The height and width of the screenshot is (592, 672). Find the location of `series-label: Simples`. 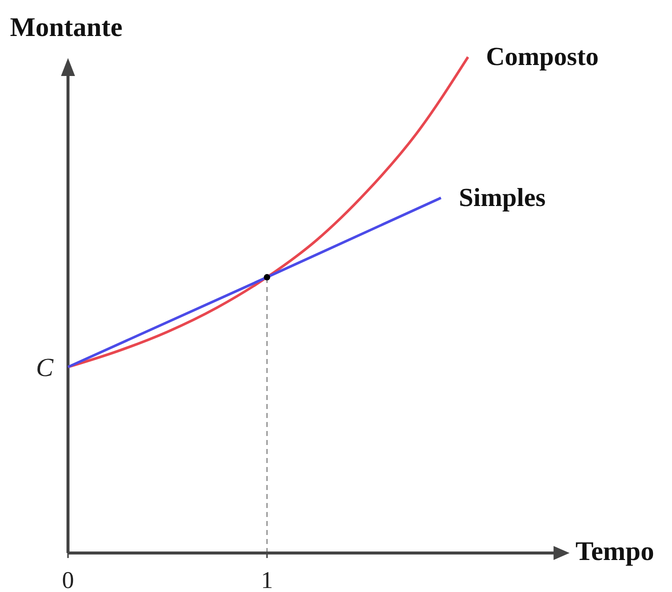

series-label: Simples is located at coordinates (502, 197).